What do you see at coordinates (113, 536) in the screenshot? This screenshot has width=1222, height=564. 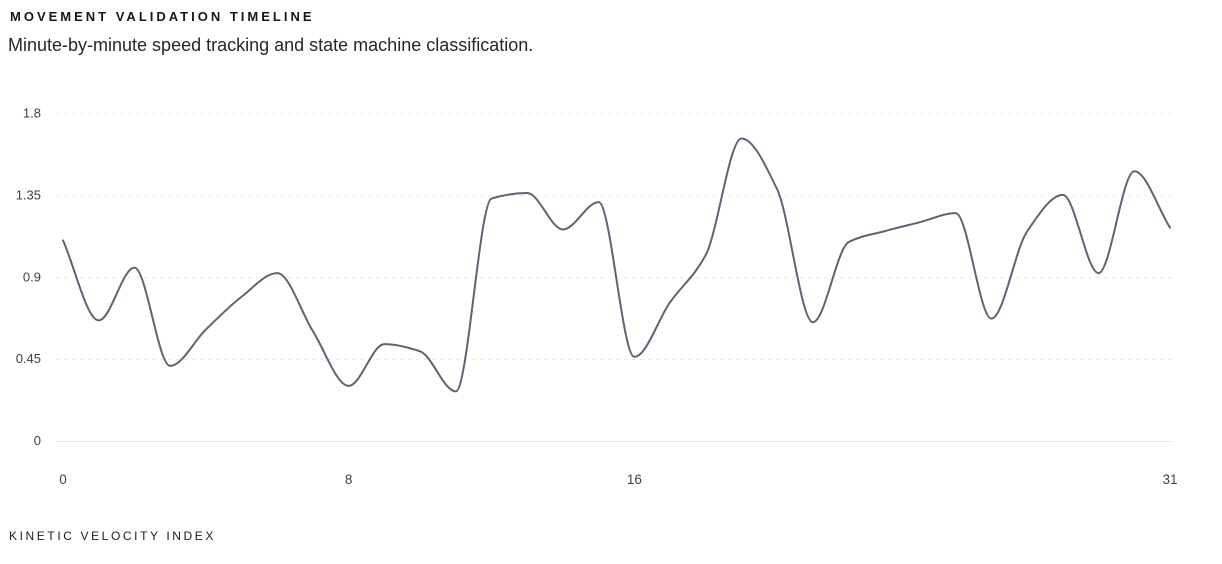 I see `y-axis-caption: KINETIC VELOCITY INDEX` at bounding box center [113, 536].